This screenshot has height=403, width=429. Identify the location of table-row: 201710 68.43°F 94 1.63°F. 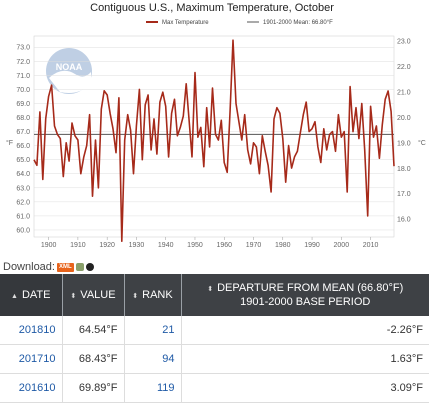
(214, 359).